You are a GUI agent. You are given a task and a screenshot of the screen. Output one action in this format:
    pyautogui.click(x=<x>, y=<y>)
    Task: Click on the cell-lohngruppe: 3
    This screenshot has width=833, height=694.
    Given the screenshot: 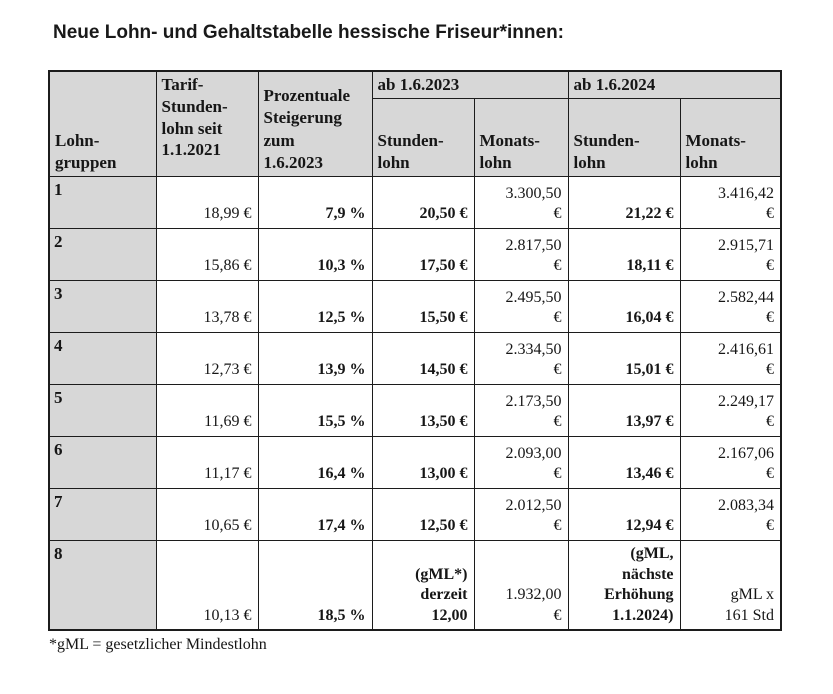 What is the action you would take?
    pyautogui.click(x=102, y=306)
    